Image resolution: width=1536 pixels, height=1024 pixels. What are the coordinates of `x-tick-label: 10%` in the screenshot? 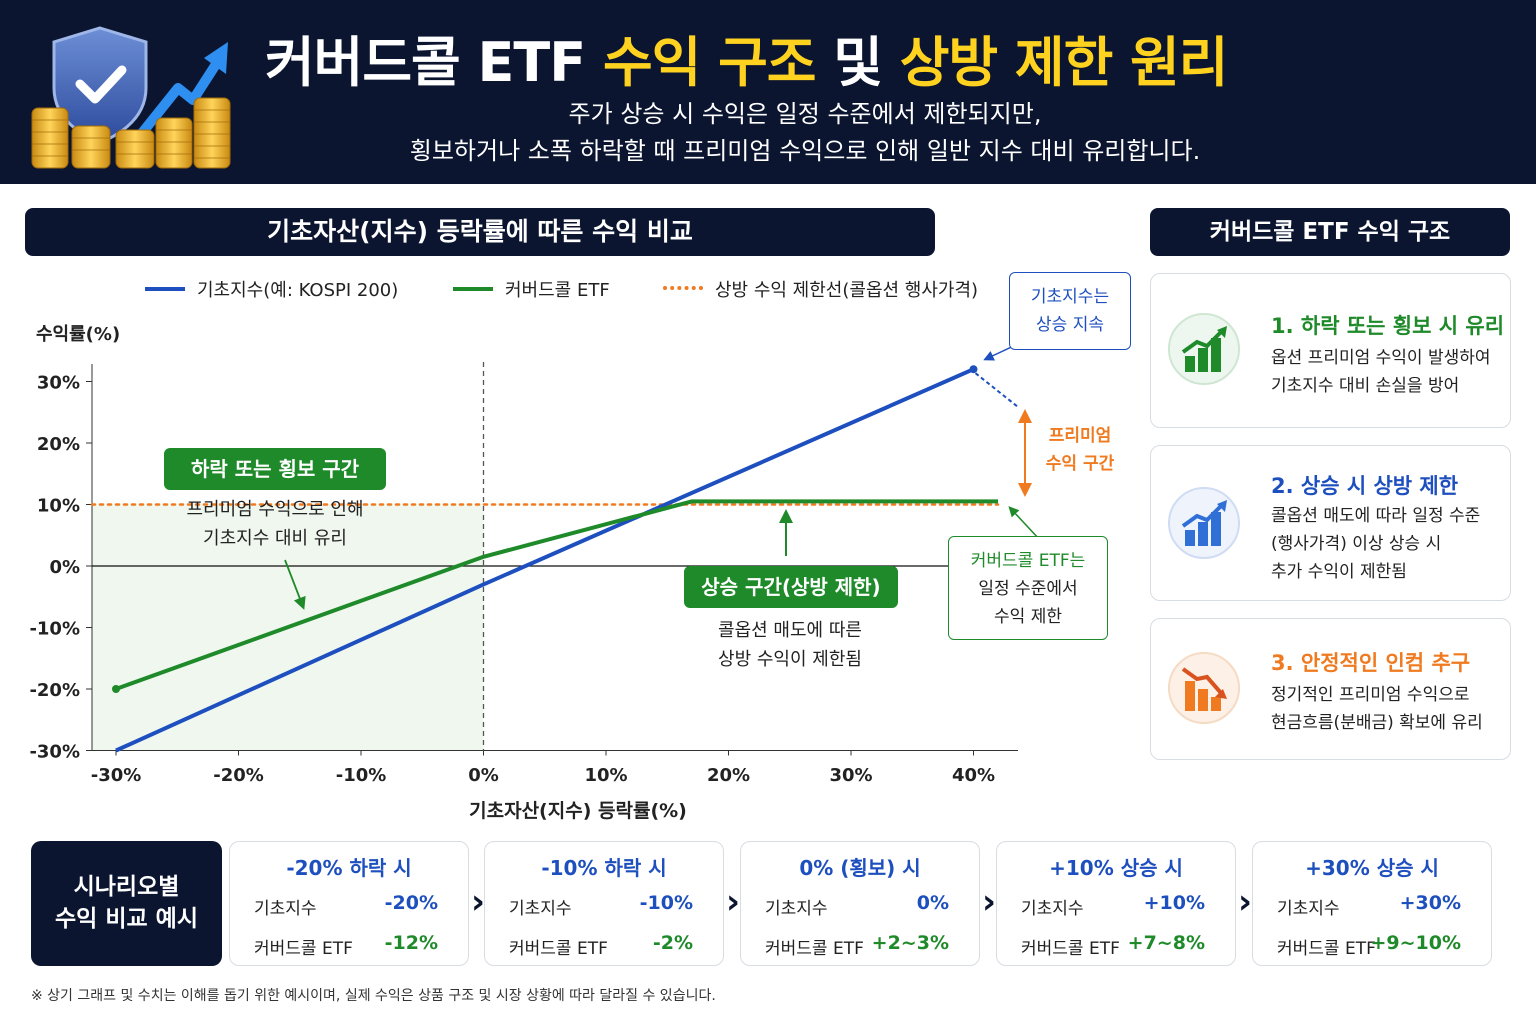 It's located at (605, 775).